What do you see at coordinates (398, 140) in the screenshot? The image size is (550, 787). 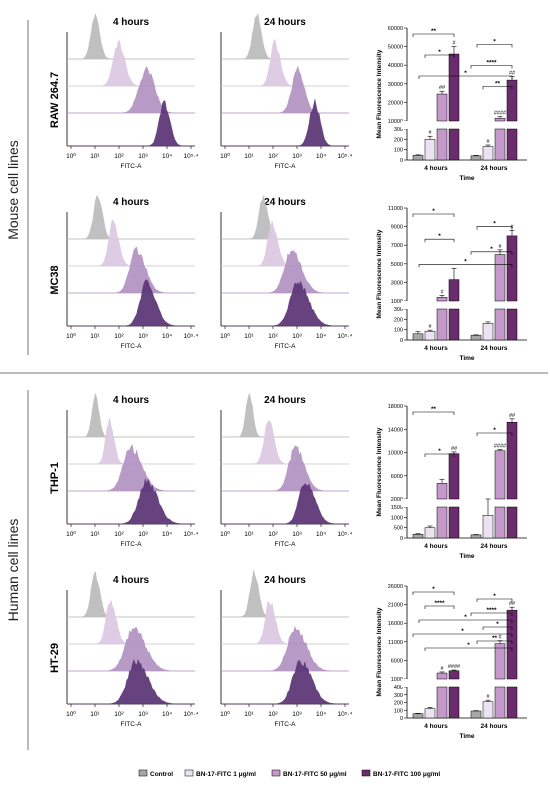 I see `bar-y-tick-label: 200` at bounding box center [398, 140].